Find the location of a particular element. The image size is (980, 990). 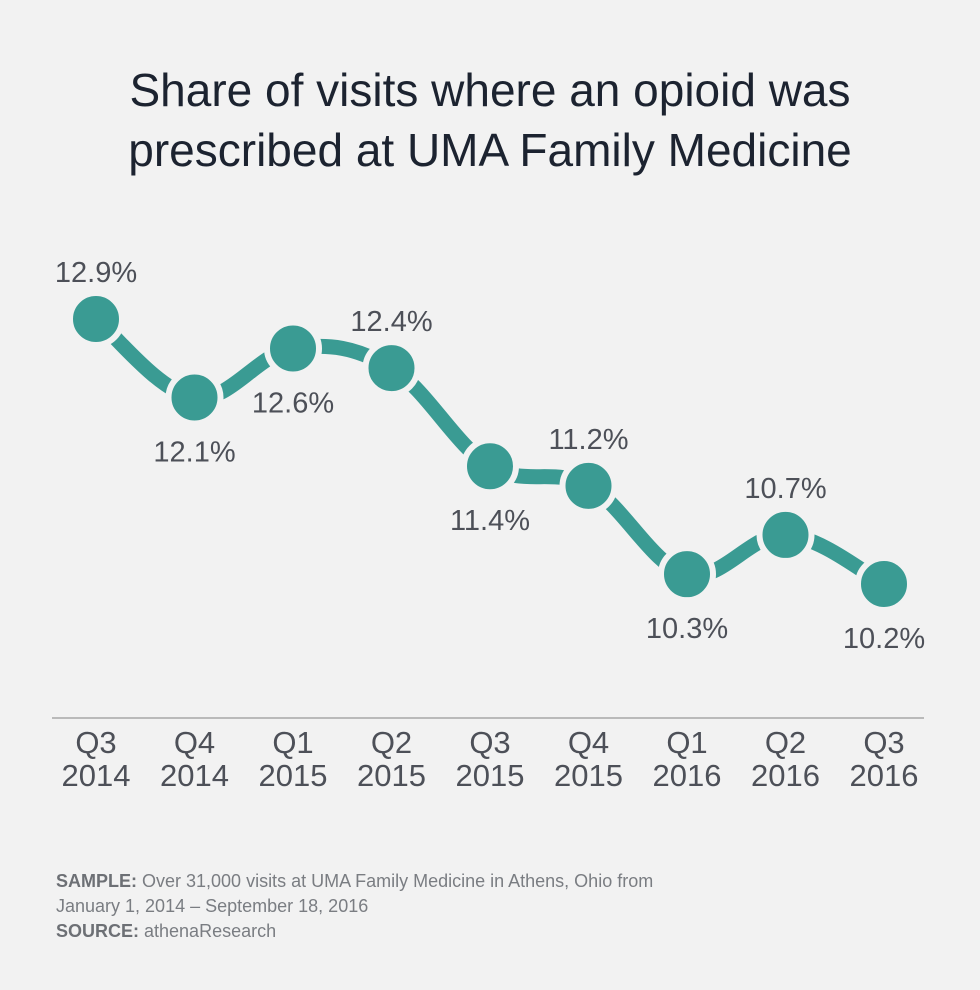

sample-label: SAMPLE: is located at coordinates (96, 881).